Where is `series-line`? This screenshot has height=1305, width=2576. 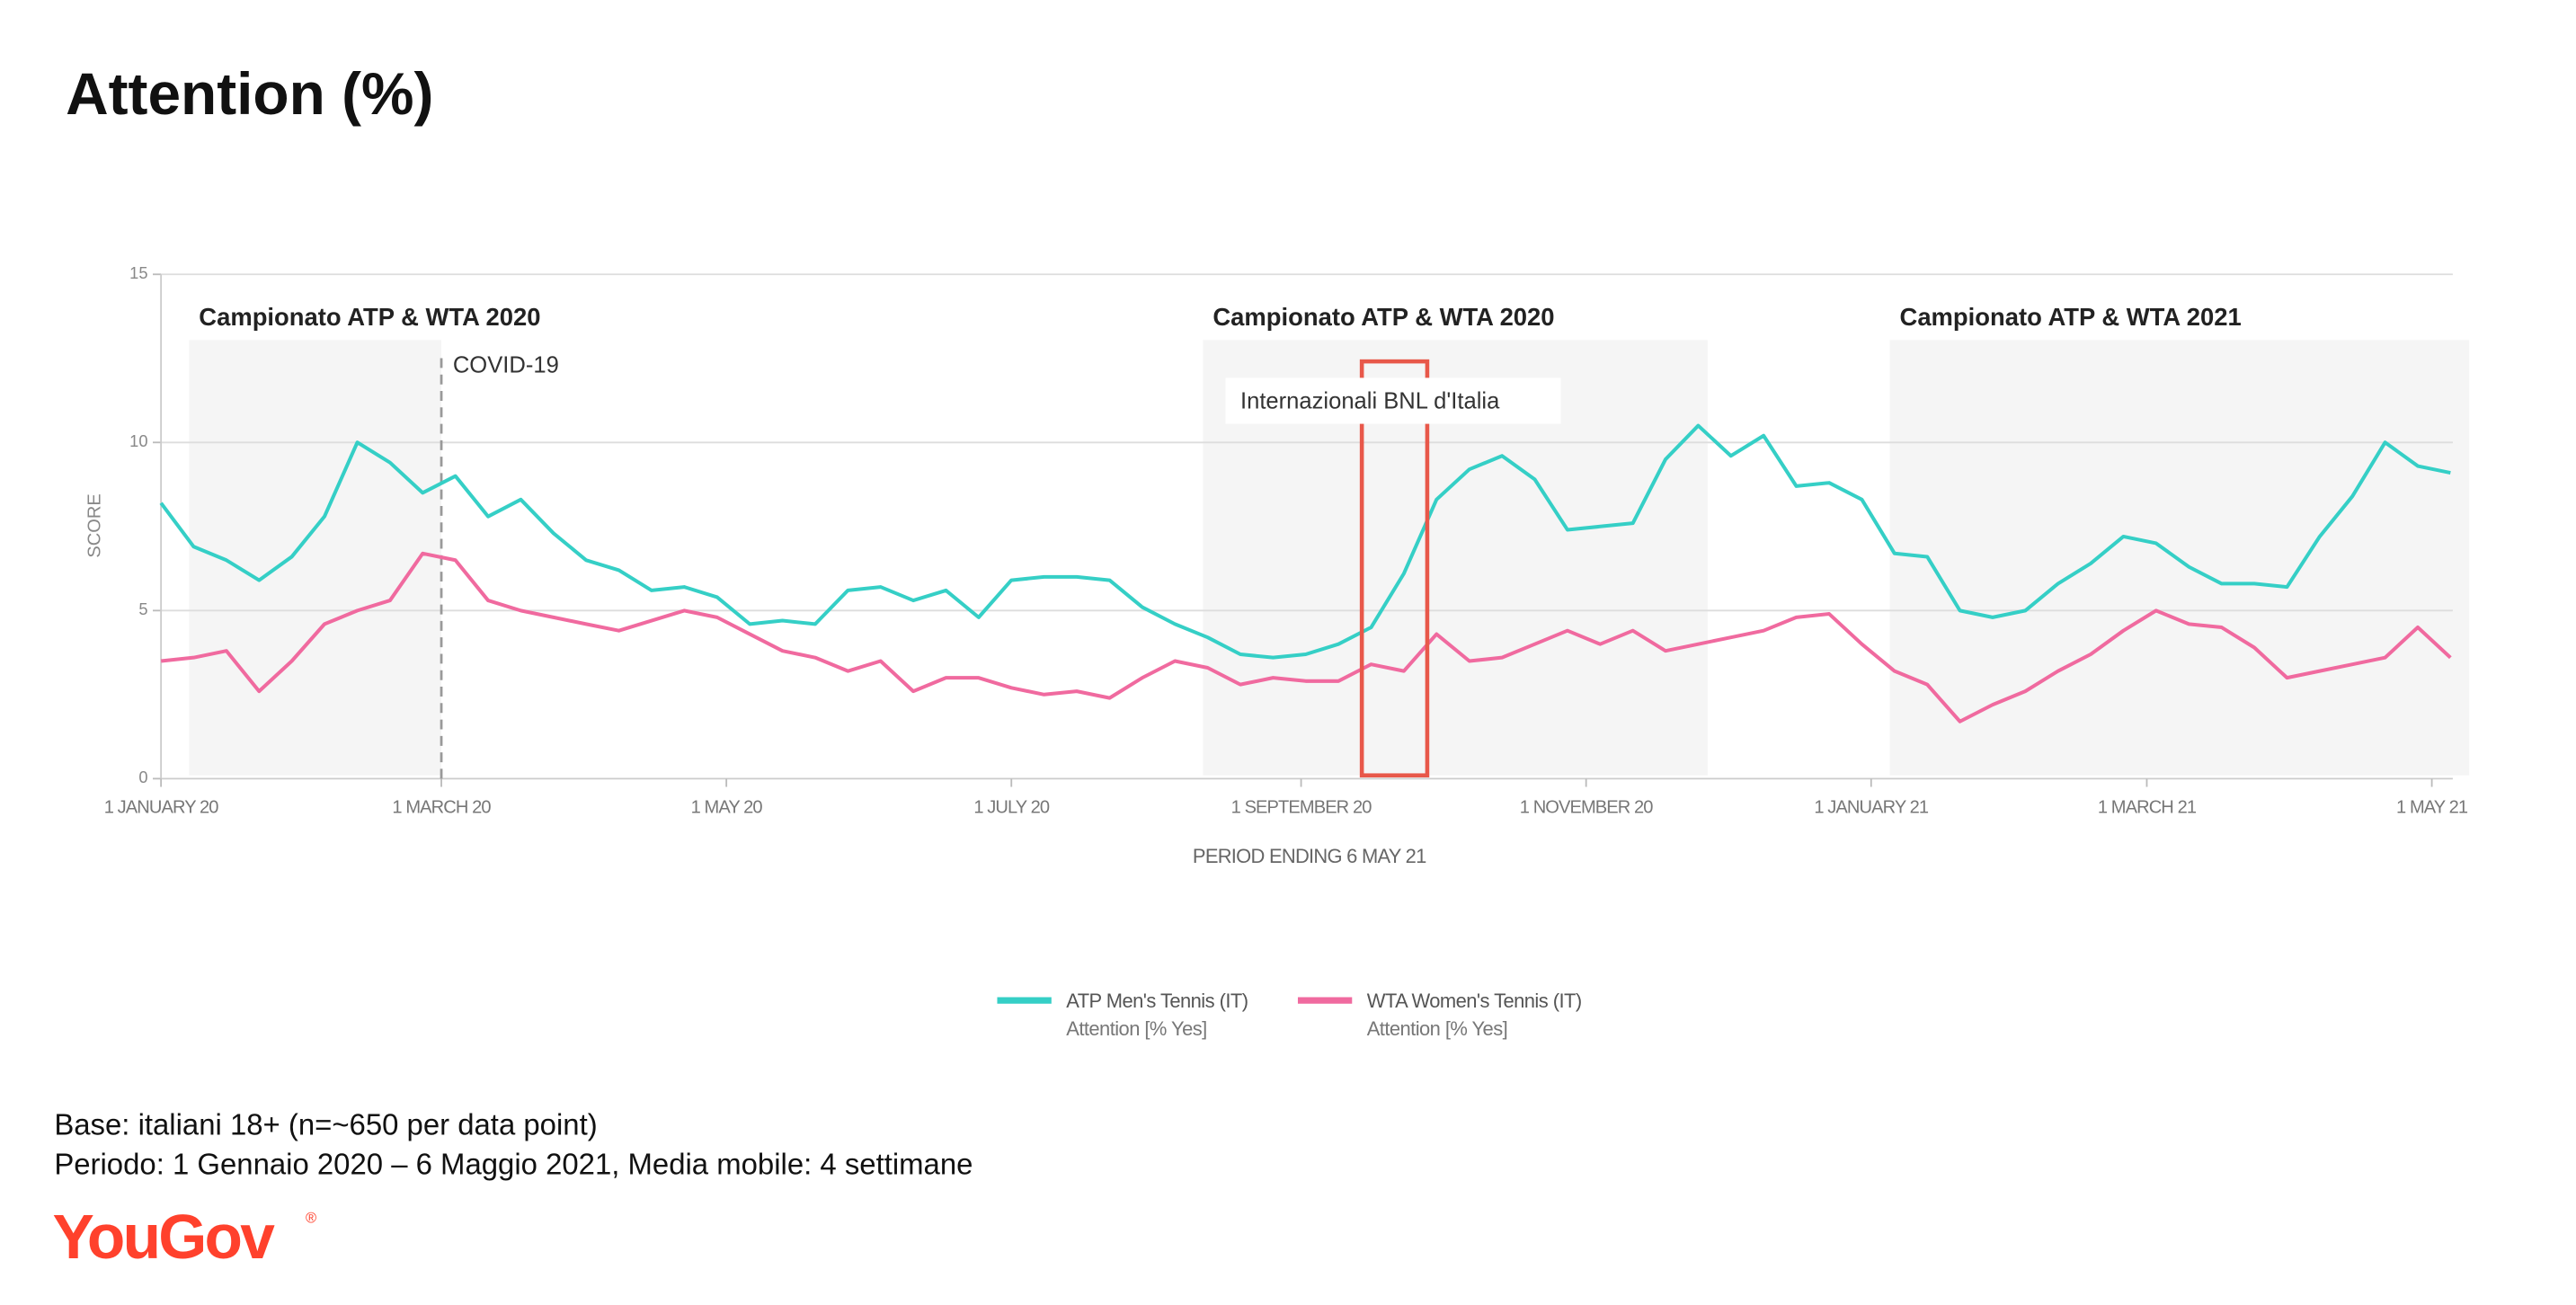 series-line is located at coordinates (1306, 637).